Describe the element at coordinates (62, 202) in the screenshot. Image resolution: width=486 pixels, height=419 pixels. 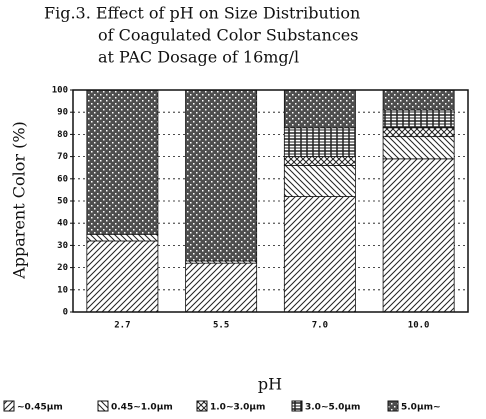
I see `y-tick-label: 50` at that location.